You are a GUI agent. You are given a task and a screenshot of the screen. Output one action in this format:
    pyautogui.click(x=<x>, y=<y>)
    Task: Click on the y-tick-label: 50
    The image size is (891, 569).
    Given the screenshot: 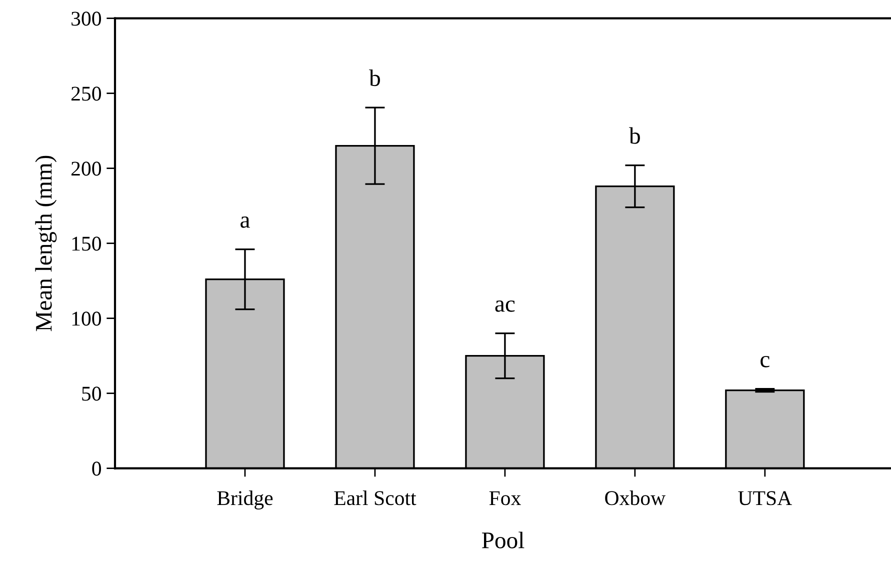 What is the action you would take?
    pyautogui.click(x=92, y=393)
    